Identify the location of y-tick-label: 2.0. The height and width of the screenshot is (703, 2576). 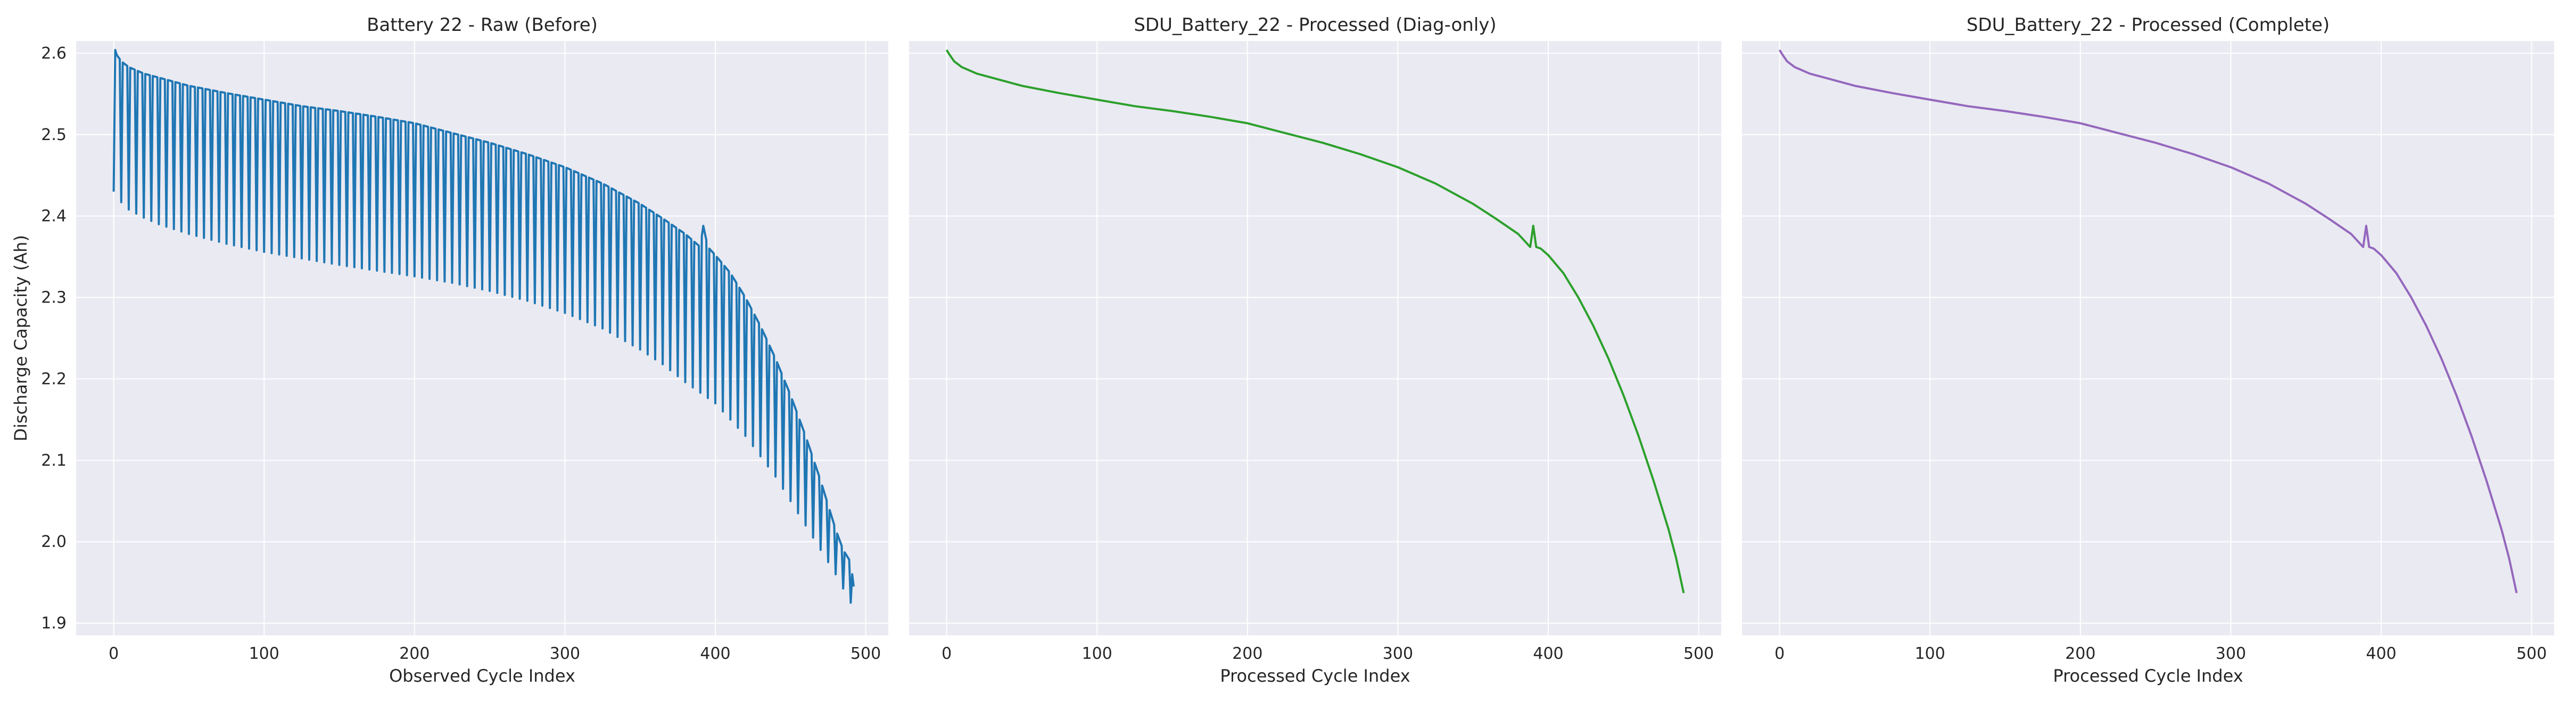
(54, 542).